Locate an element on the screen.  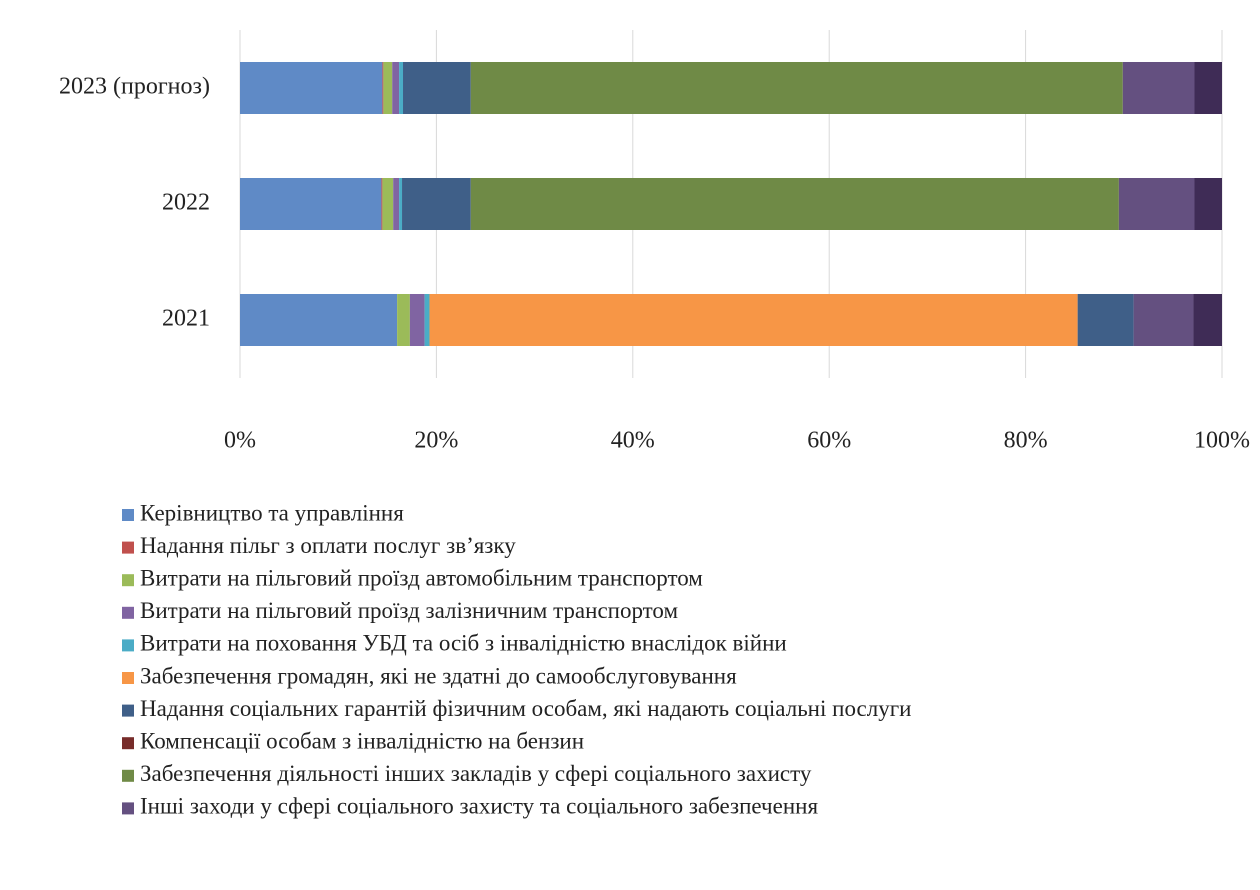
legend-label: Керівництво та управління is located at coordinates (272, 512).